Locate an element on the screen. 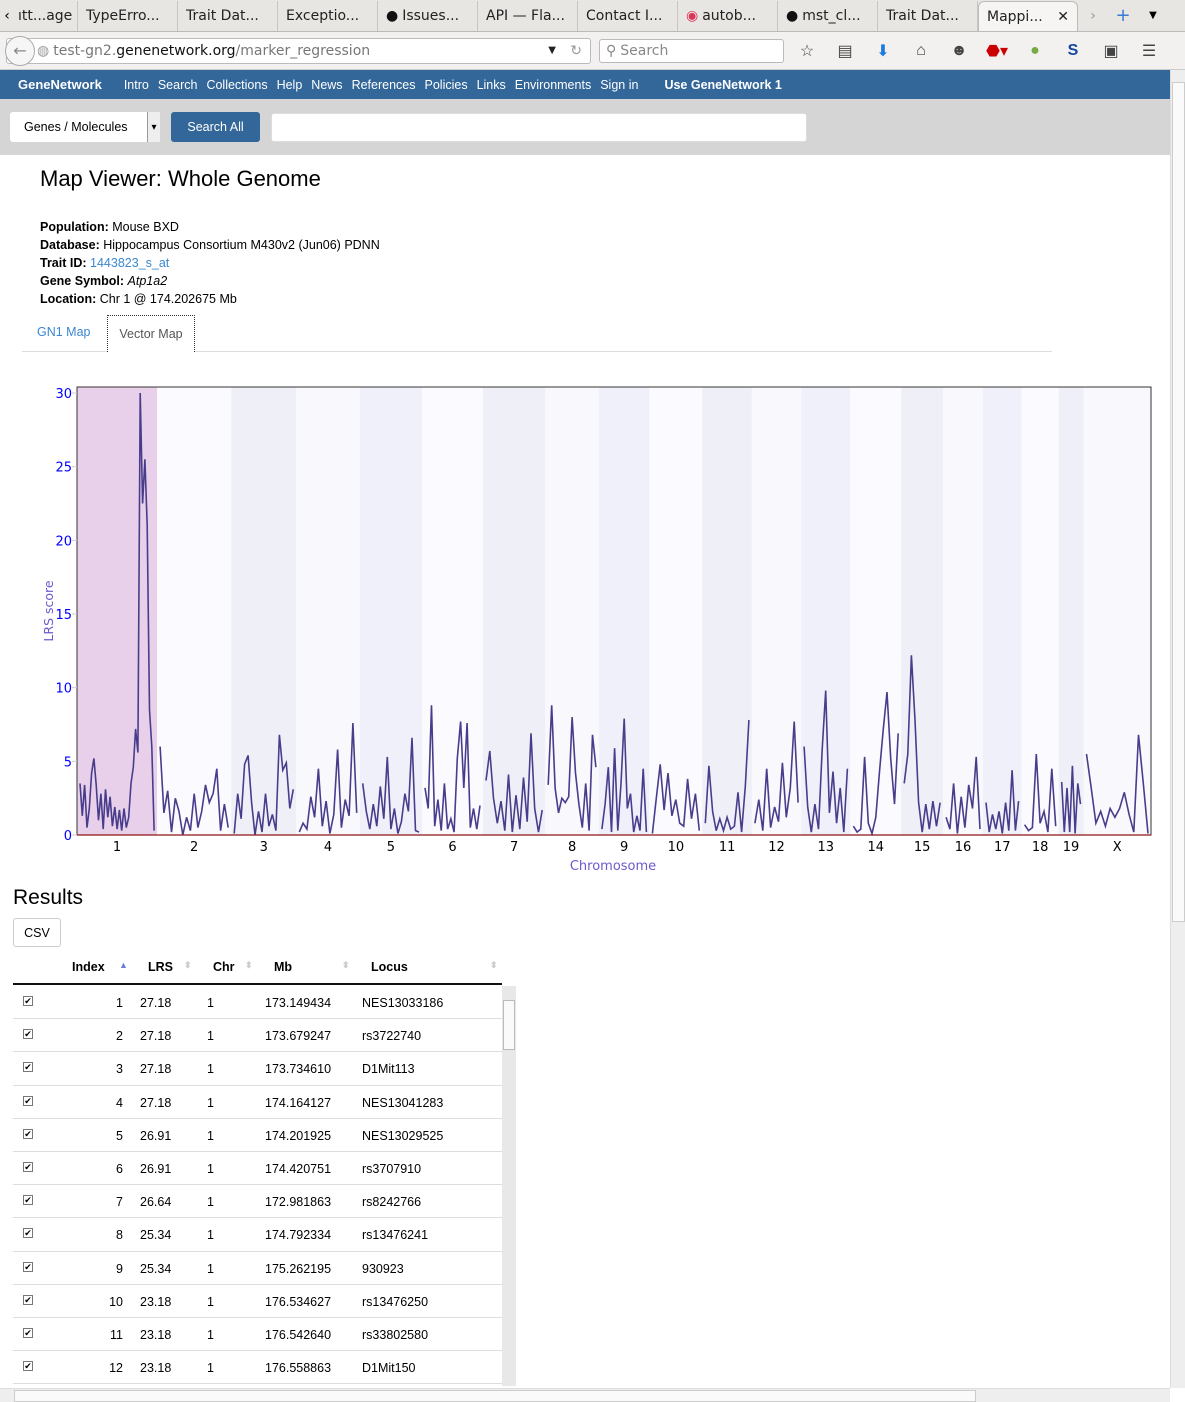 The height and width of the screenshot is (1402, 1185). col-locus: Locus is located at coordinates (389, 967).